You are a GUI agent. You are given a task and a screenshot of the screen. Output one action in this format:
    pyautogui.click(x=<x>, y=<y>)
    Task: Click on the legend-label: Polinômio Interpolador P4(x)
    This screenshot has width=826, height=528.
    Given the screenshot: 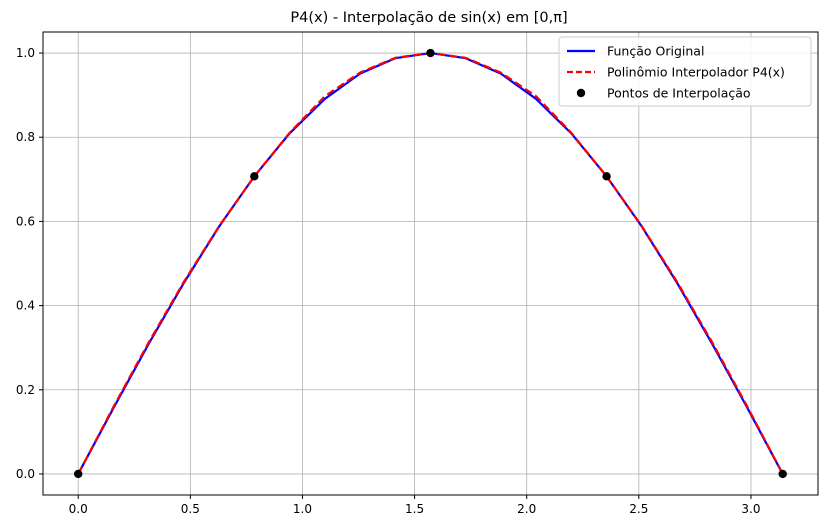 What is the action you would take?
    pyautogui.click(x=696, y=72)
    